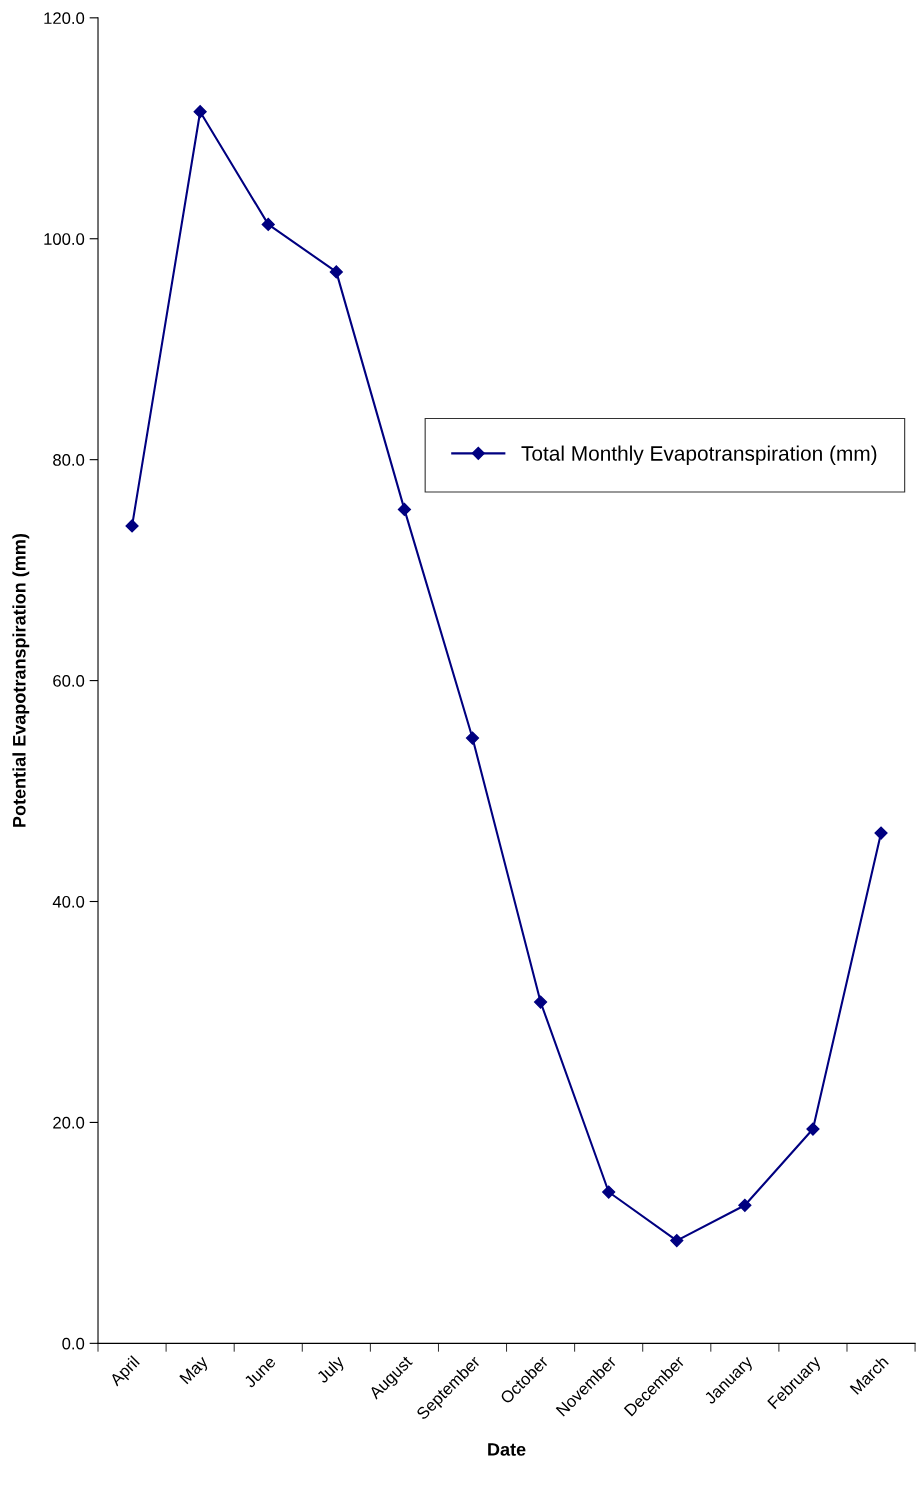  I want to click on y-tick-label: 20.0, so click(69, 1122).